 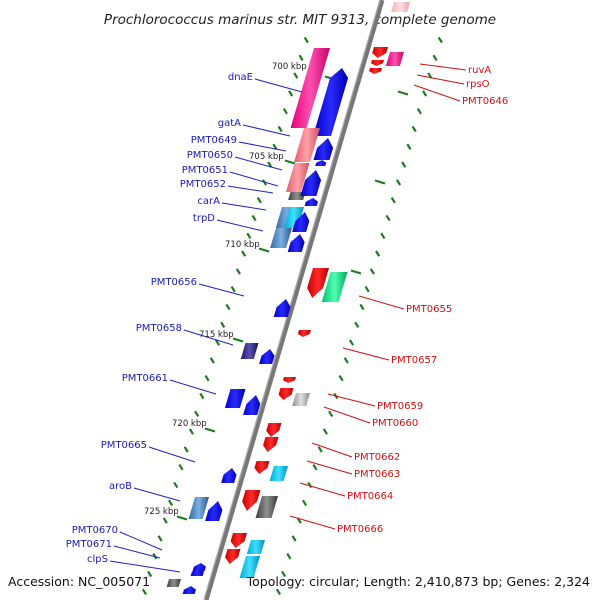 What do you see at coordinates (95, 530) in the screenshot?
I see `gene-label: PMT0670` at bounding box center [95, 530].